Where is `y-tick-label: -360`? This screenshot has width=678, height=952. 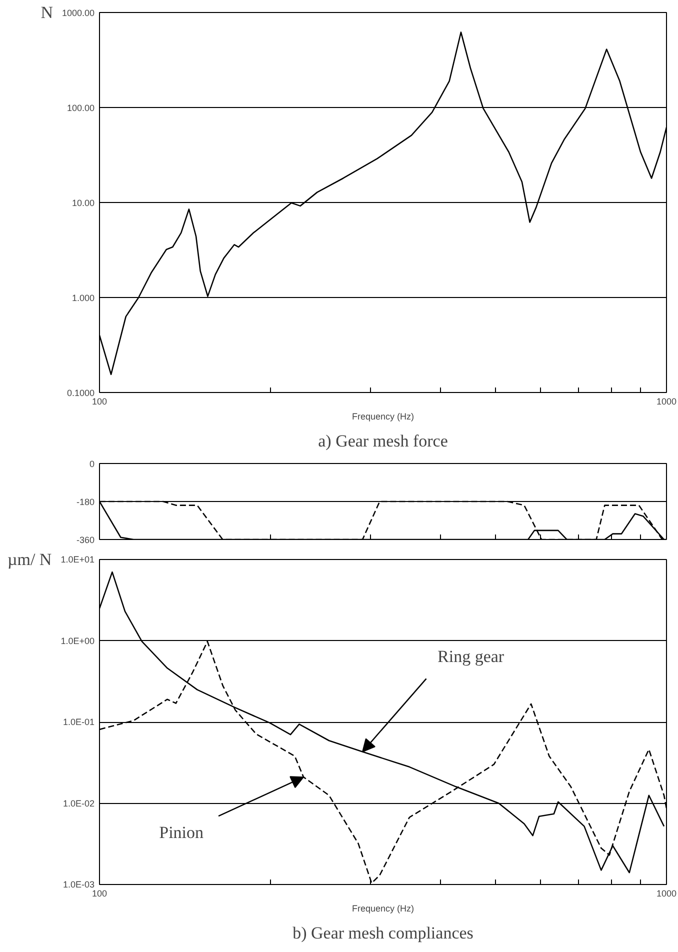
y-tick-label: -360 is located at coordinates (85, 540).